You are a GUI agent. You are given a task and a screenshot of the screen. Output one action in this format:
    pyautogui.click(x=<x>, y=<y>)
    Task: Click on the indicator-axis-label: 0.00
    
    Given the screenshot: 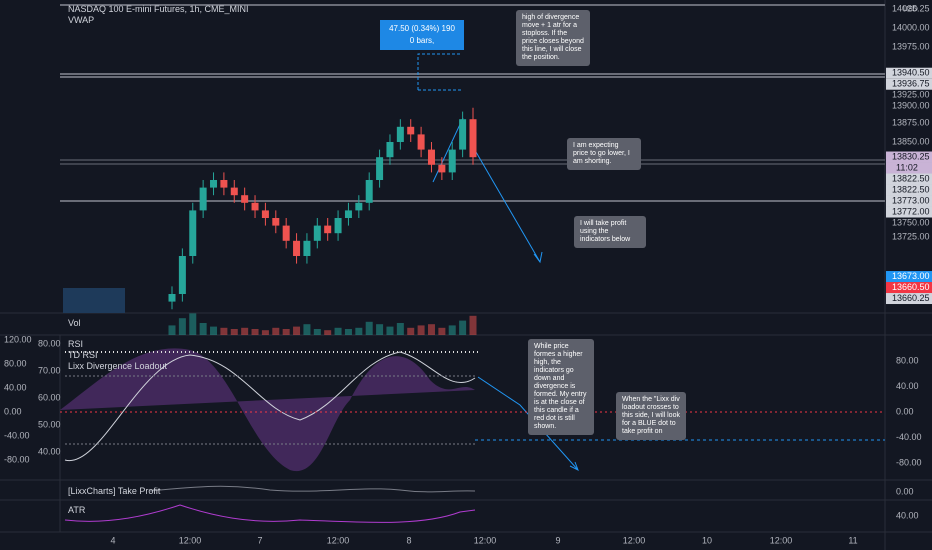 What is the action you would take?
    pyautogui.click(x=905, y=411)
    